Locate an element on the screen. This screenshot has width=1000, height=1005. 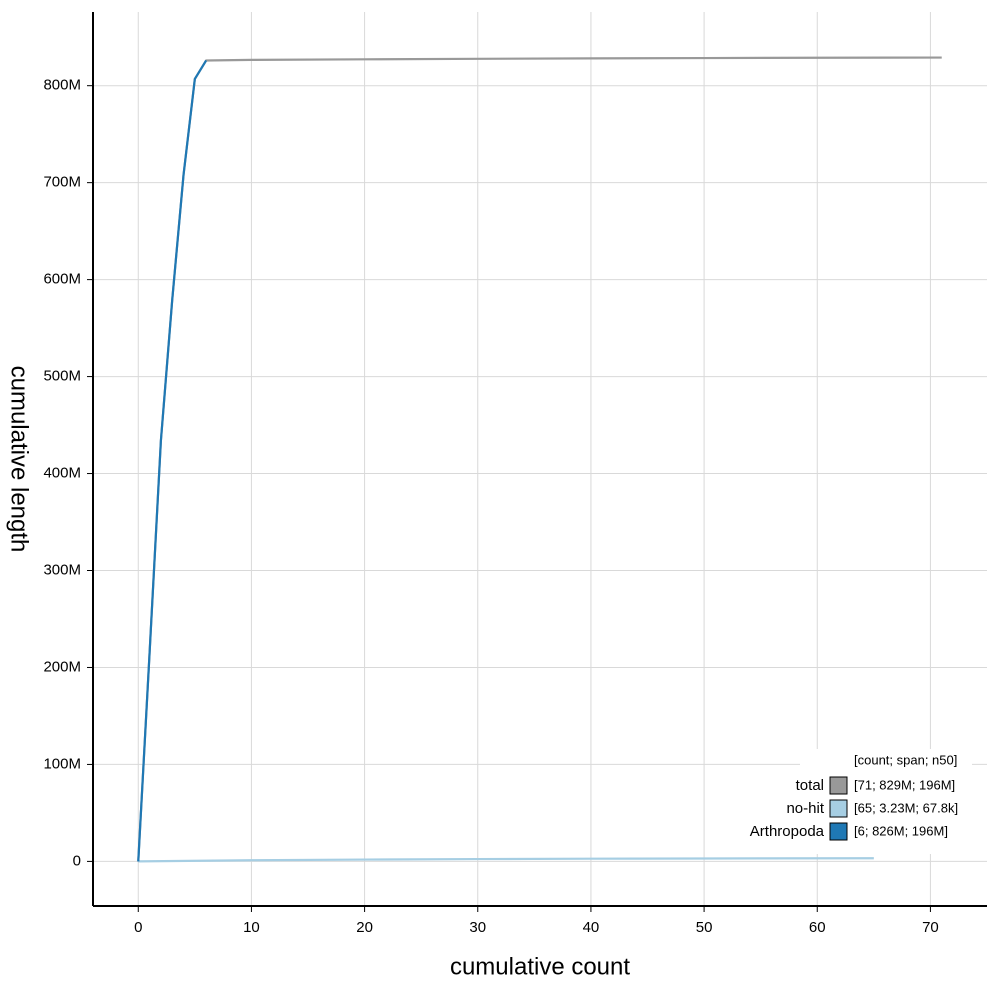
legend-value-label: [6; 826M; 196M] is located at coordinates (901, 830).